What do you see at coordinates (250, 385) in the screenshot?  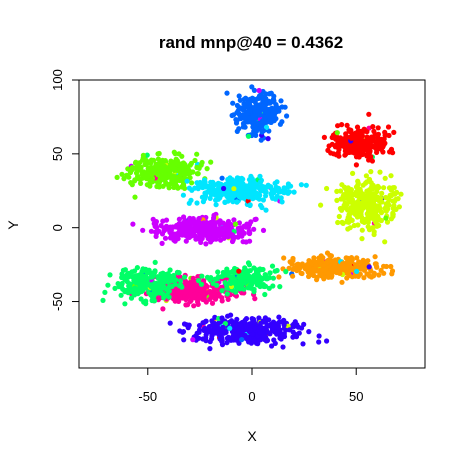 I see `x-axis: -50 0 50` at bounding box center [250, 385].